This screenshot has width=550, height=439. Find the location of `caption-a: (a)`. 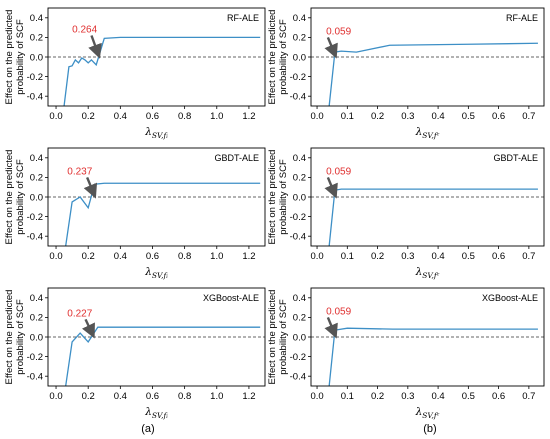

caption-a: (a) is located at coordinates (147, 429).